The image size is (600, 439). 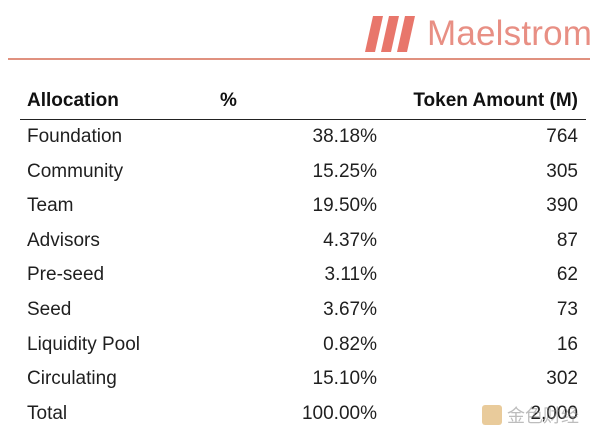 I want to click on token-amount-cell: 764, so click(x=562, y=136).